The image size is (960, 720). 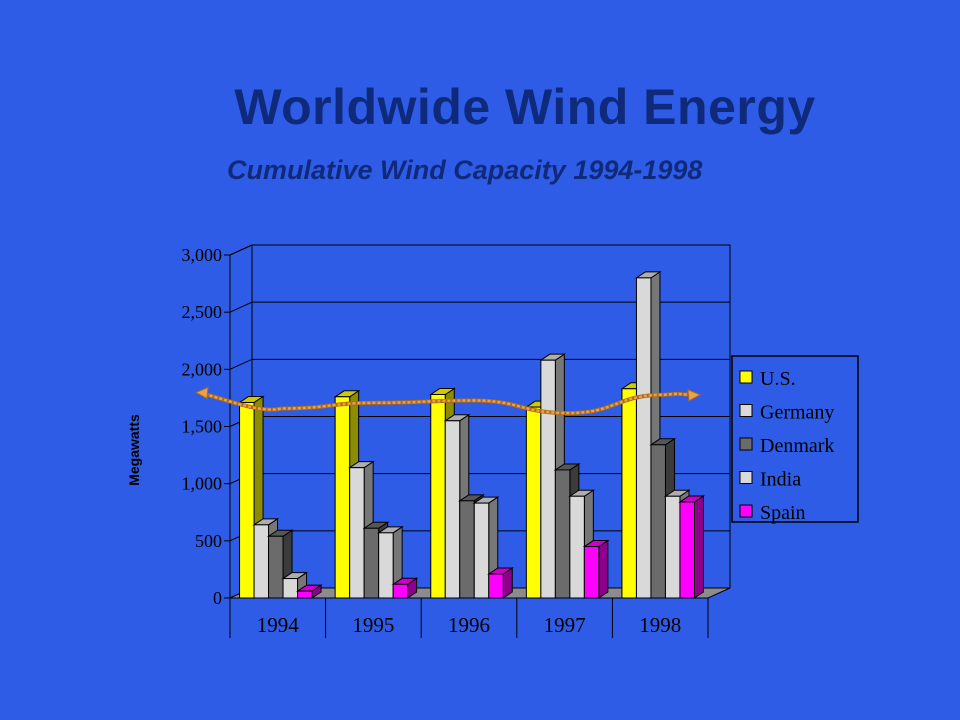 What do you see at coordinates (660, 625) in the screenshot?
I see `x-tick-label: 1998` at bounding box center [660, 625].